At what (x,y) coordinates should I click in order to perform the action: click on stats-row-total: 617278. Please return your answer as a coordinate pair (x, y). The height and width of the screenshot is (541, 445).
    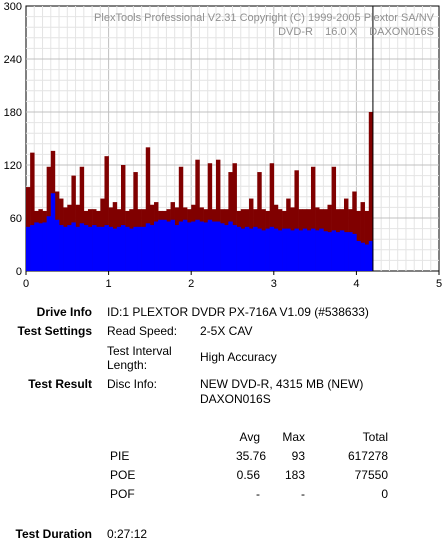
    Looking at the image, I should click on (367, 456).